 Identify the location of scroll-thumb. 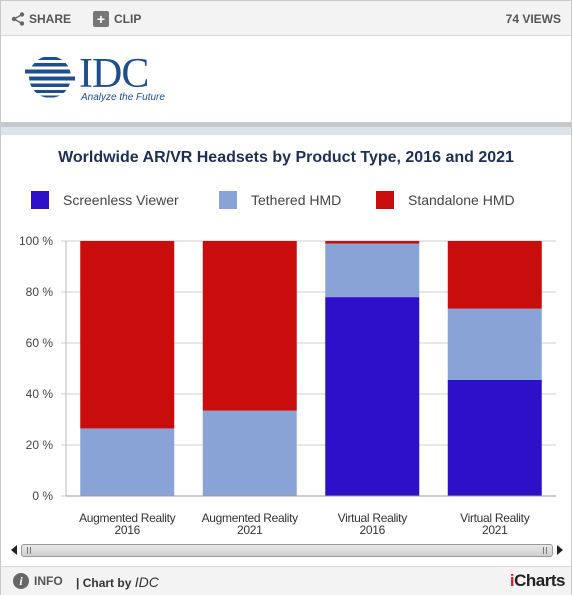
(287, 550).